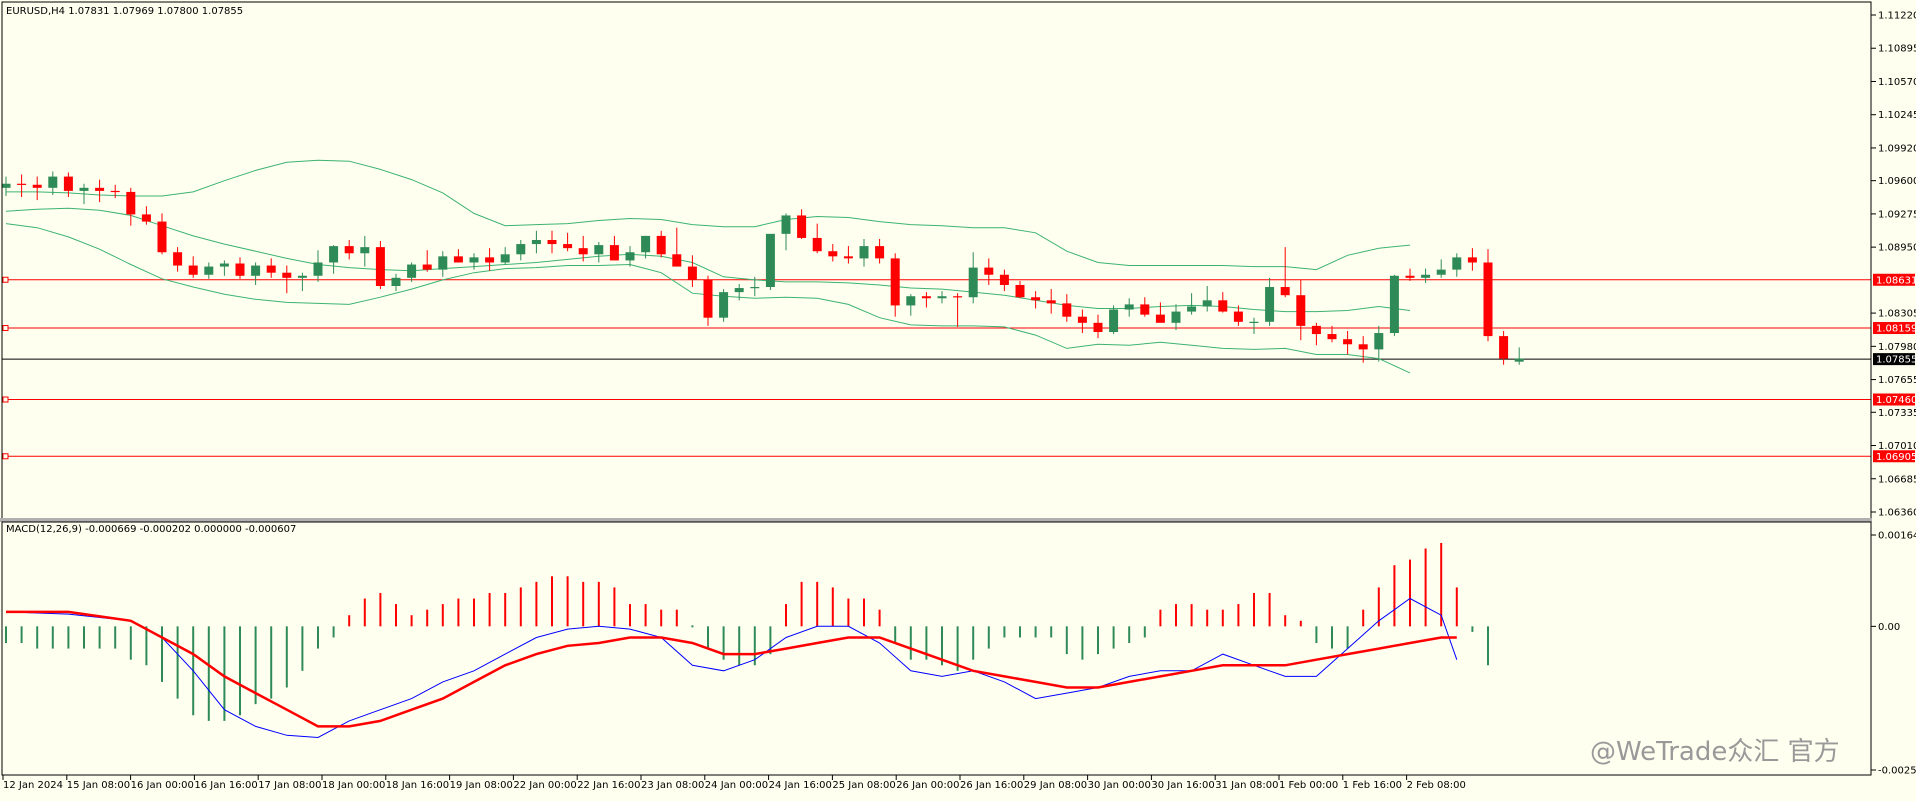  I want to click on macd-axis-tick-label: 0.001643, so click(1897, 536).